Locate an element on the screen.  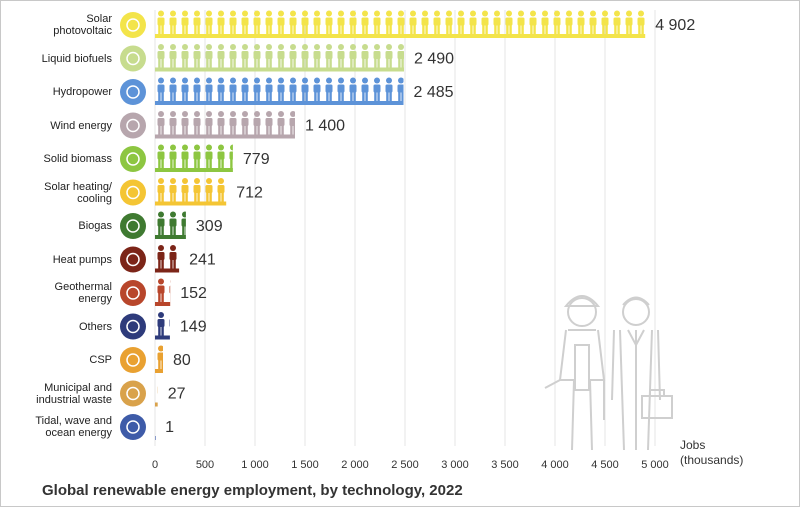
row: 2 485 is located at coordinates (287, 91).